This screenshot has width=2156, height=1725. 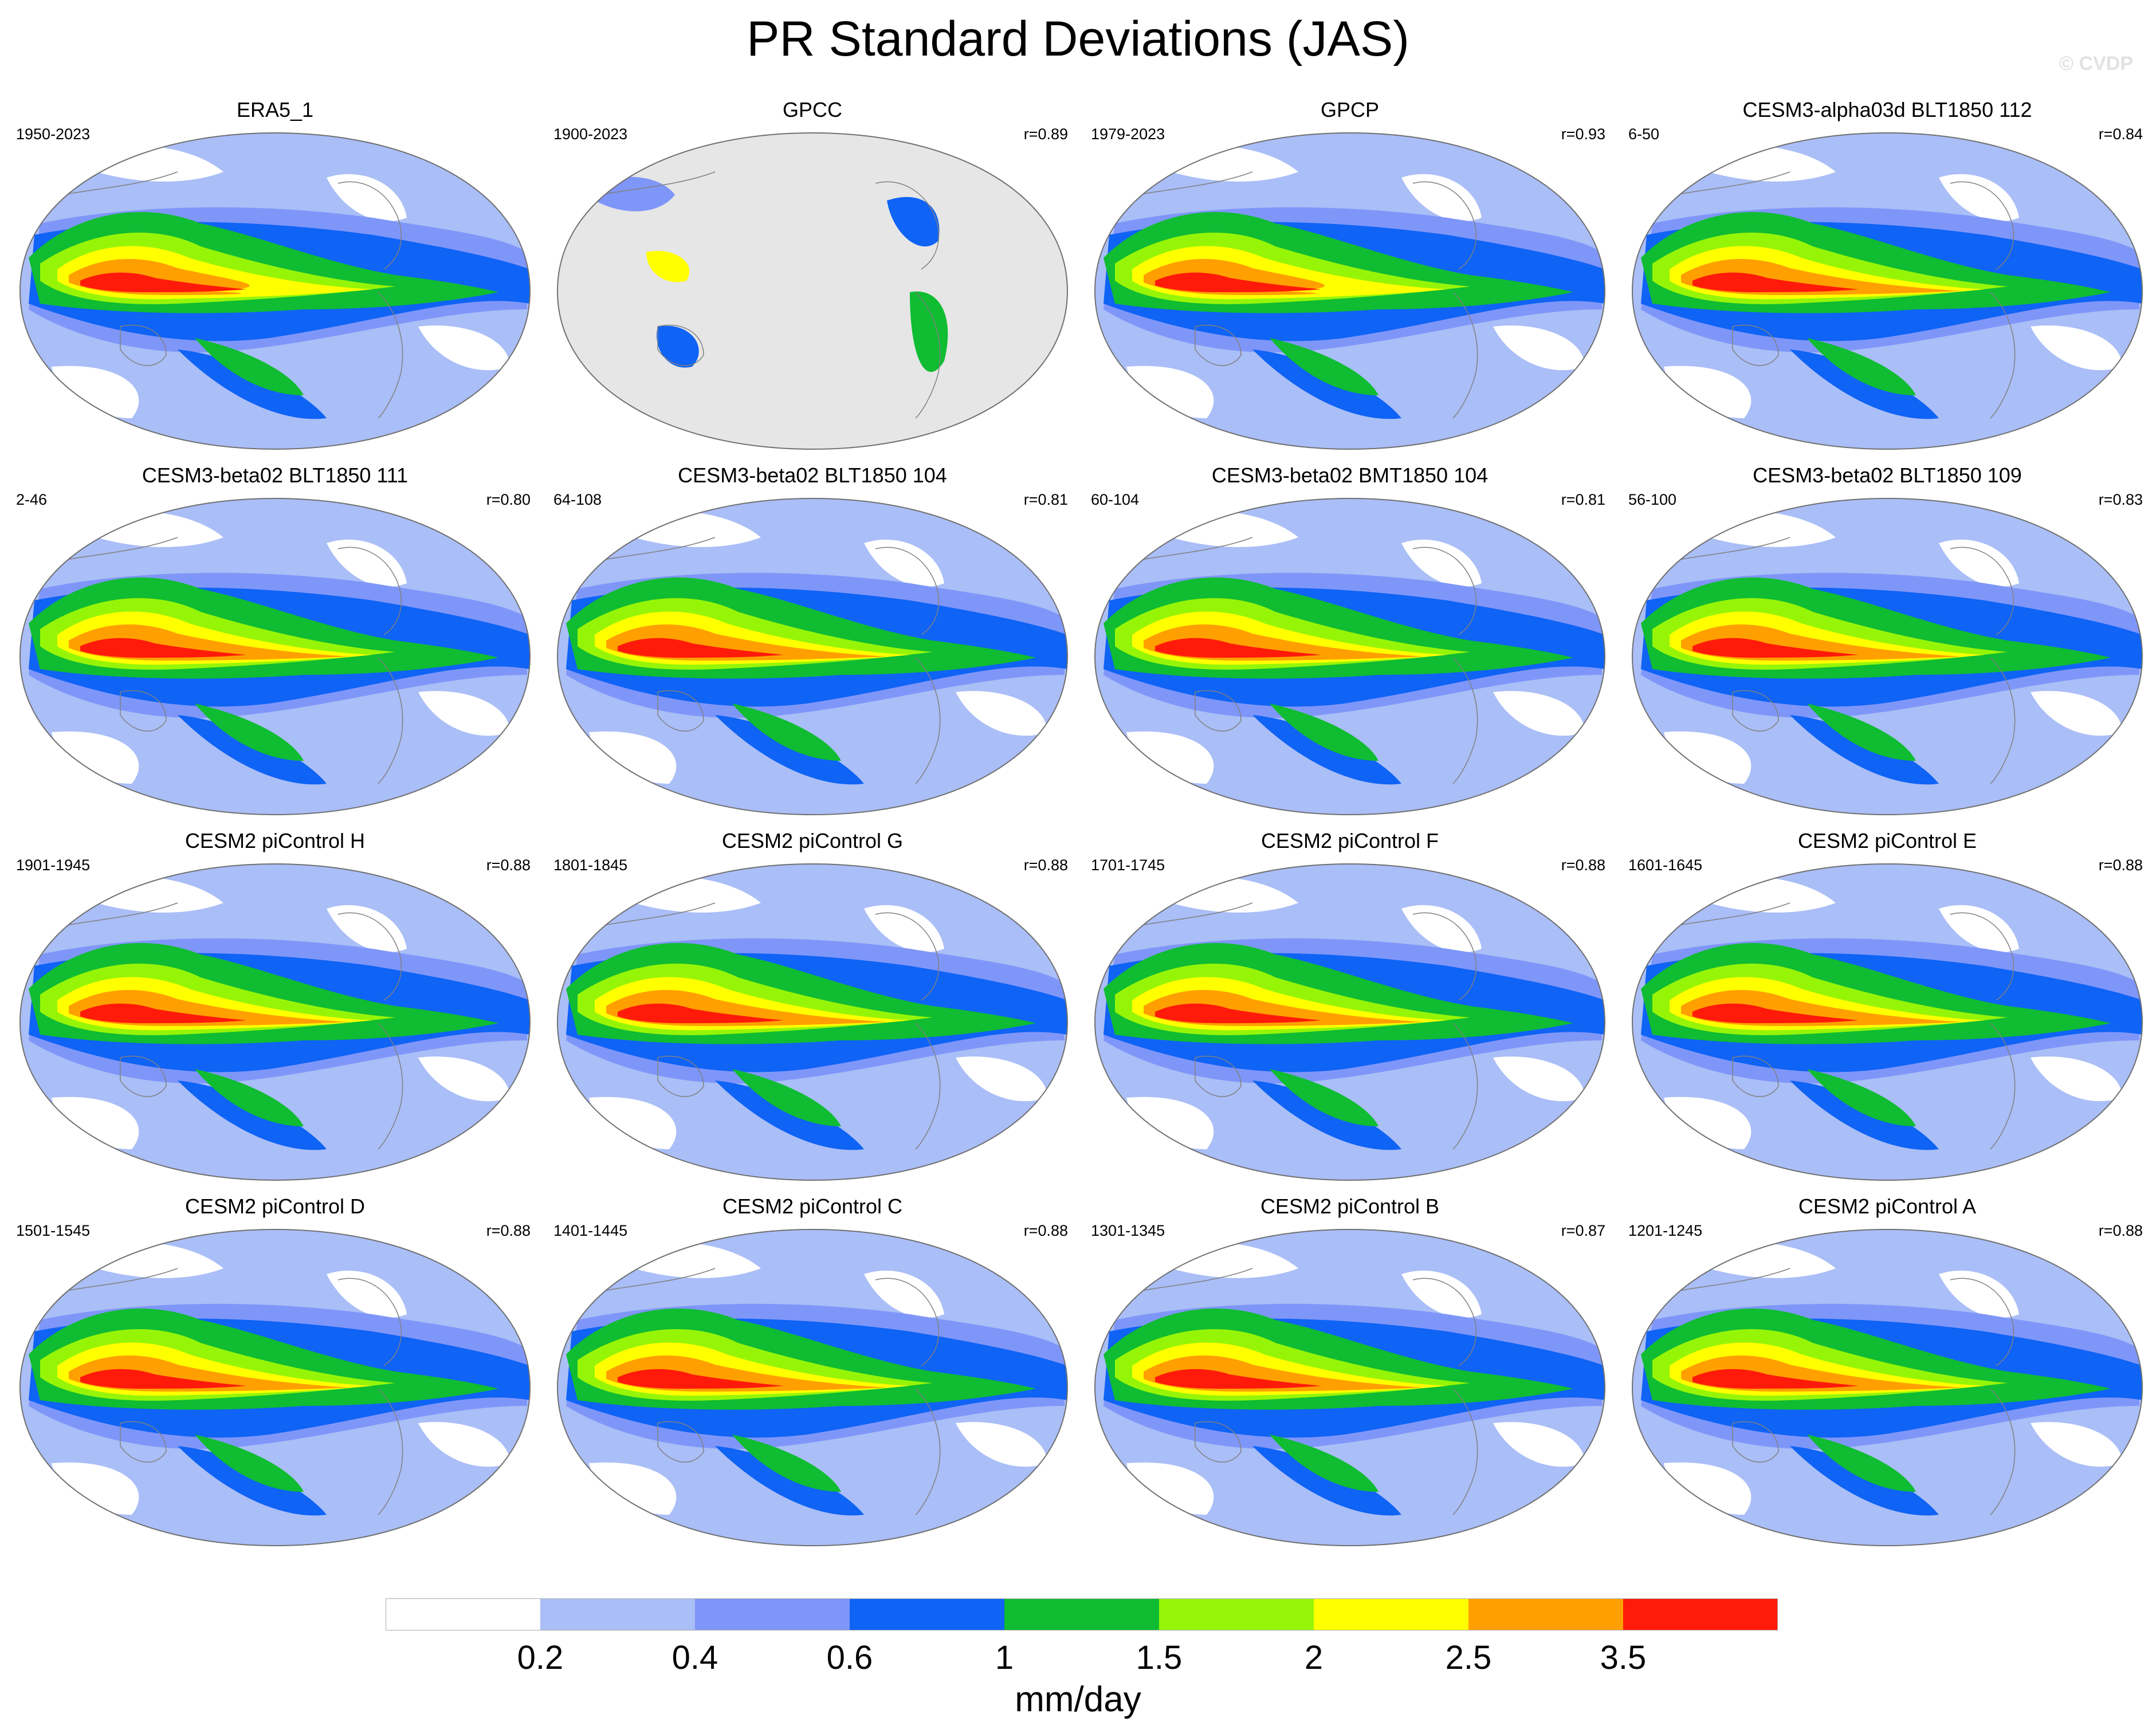 I want to click on map-panel: CESM2 piControl B 1301-1345 r=0.87, so click(x=1350, y=1376).